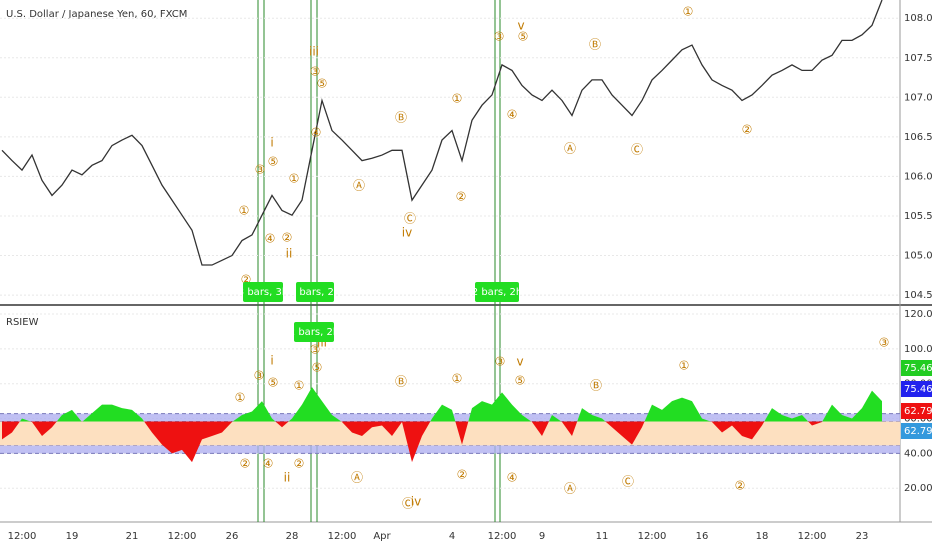 The image size is (932, 550). I want to click on bar-count-text: 3 bars, 3h, so click(263, 292).